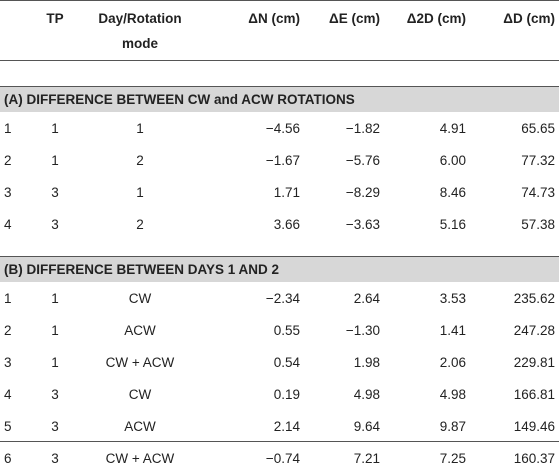  I want to click on header-delta-e: ΔE (cm), so click(354, 18).